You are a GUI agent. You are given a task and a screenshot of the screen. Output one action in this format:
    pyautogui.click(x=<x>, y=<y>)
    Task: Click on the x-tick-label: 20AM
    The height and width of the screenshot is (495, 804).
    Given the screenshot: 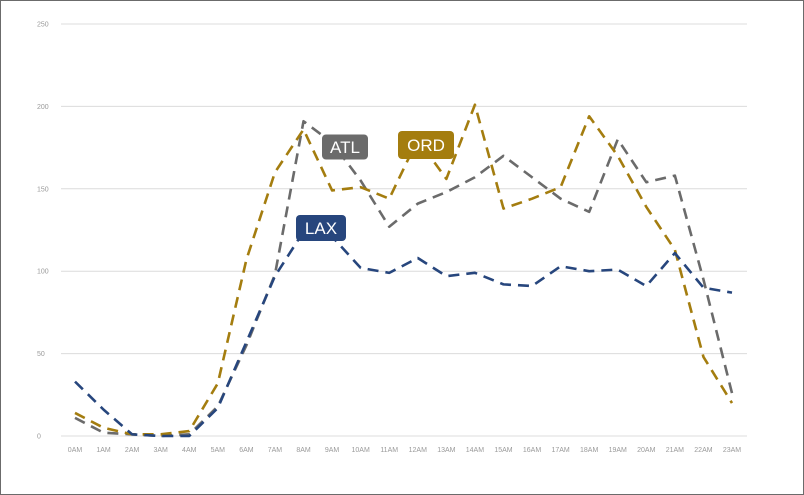 What is the action you would take?
    pyautogui.click(x=646, y=450)
    